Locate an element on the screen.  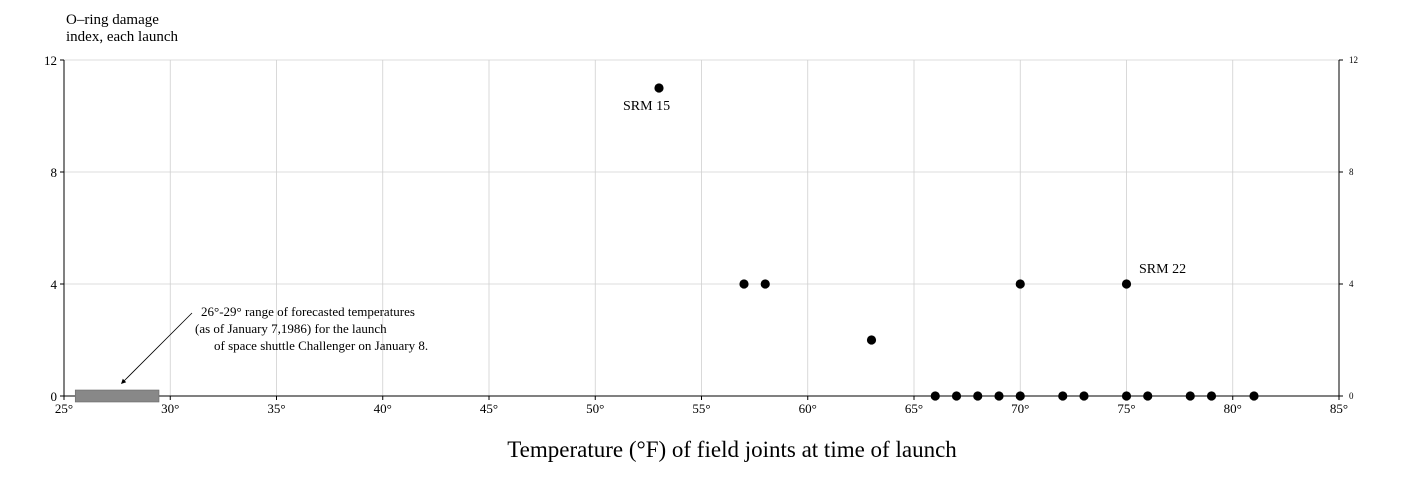
x-tick-label: 35° is located at coordinates (276, 408).